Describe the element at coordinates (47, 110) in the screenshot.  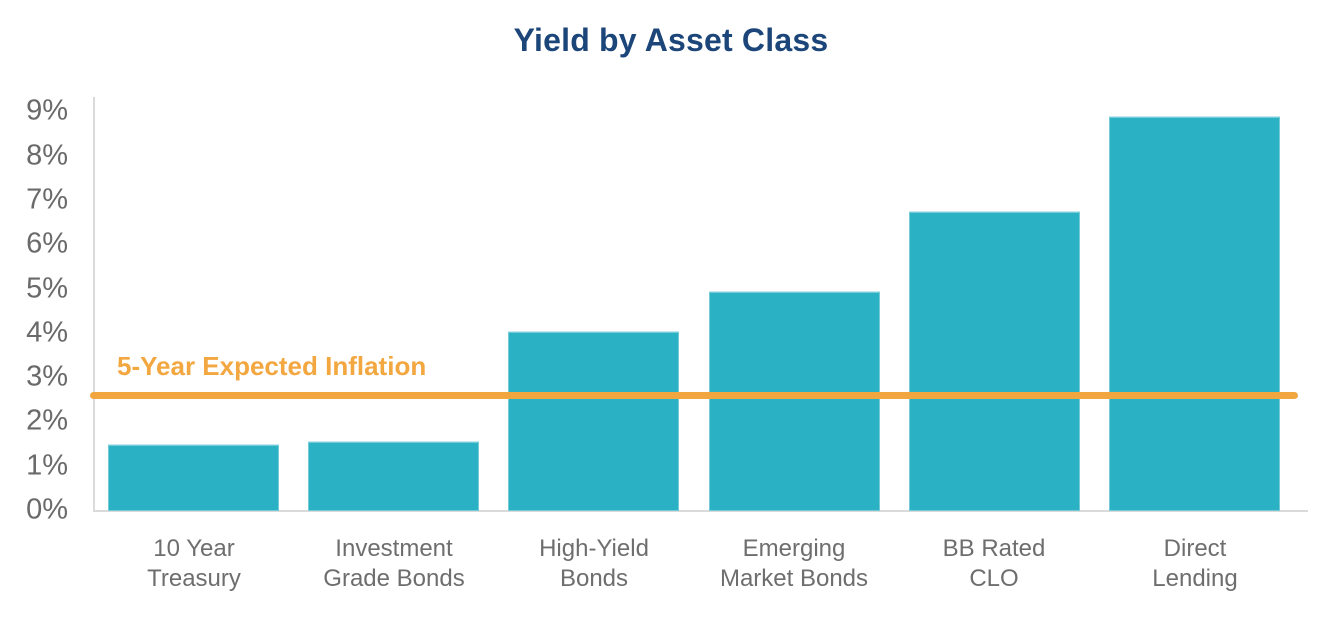
I see `y-tick-label-9pct: 9%` at that location.